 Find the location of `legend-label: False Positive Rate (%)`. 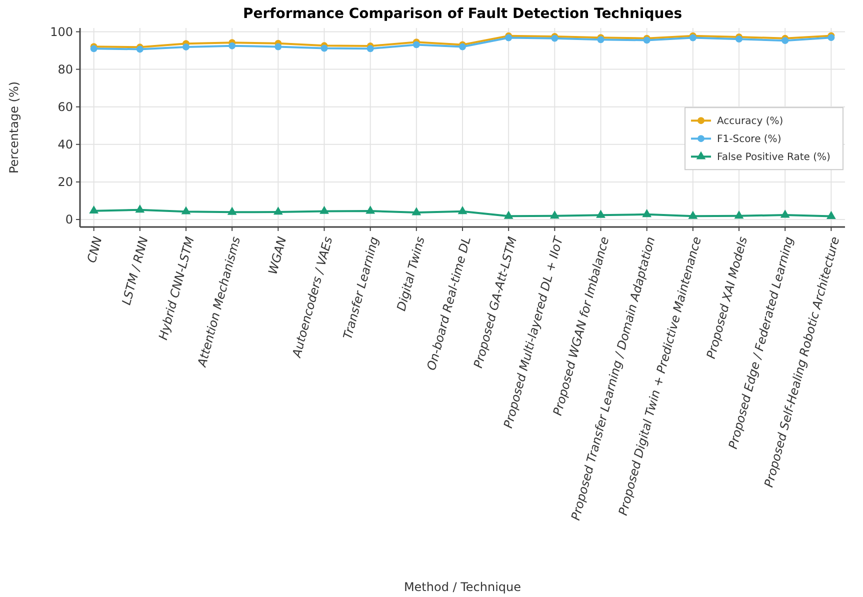

legend-label: False Positive Rate (%) is located at coordinates (774, 158).